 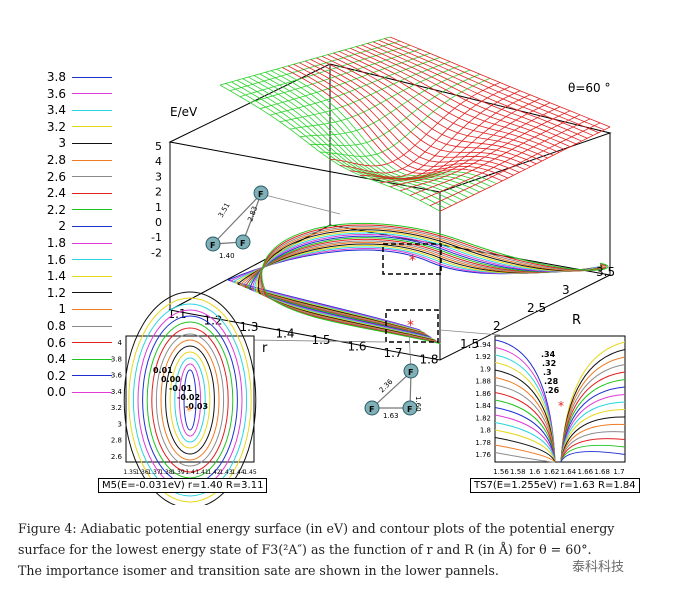 I want to click on legend-item: 0.6, so click(x=68, y=343).